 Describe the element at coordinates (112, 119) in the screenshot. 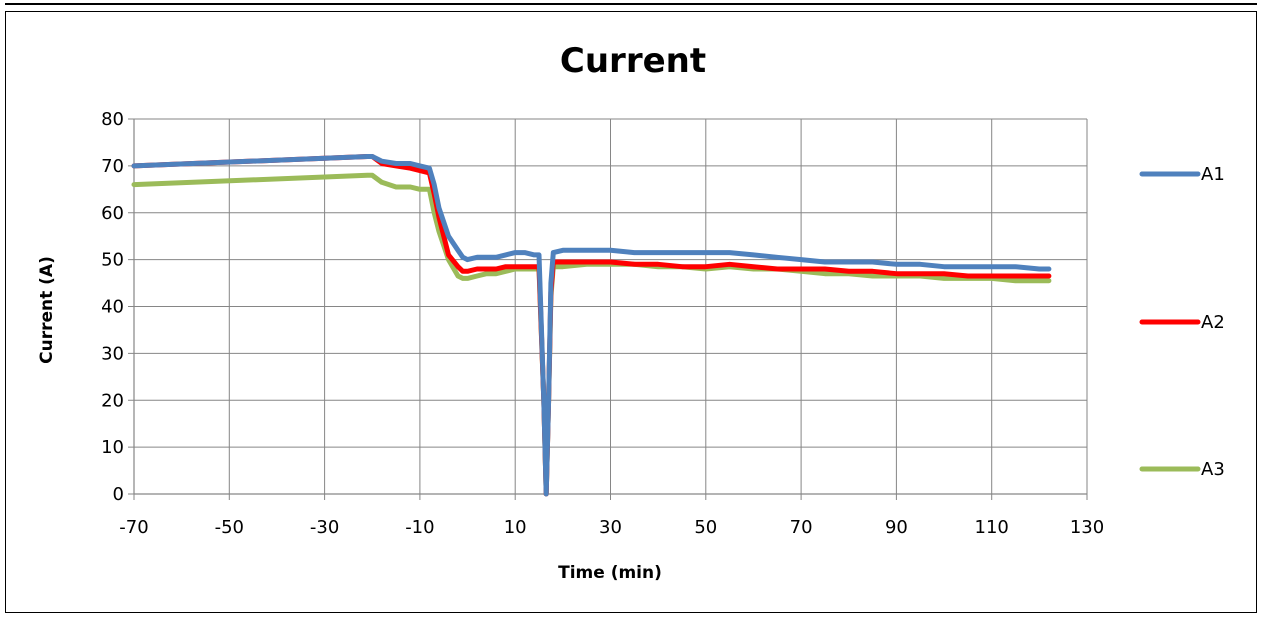

I see `y-tick-label: 80` at that location.